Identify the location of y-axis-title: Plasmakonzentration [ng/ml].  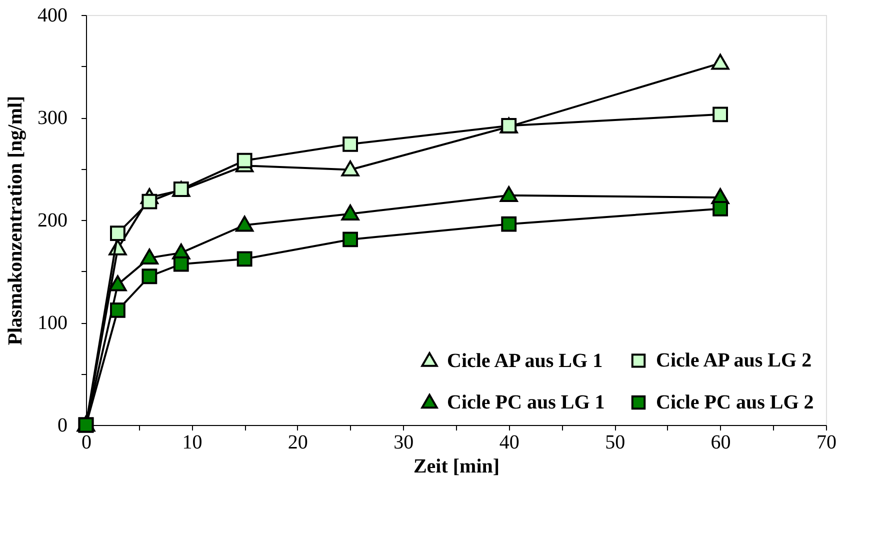
(15, 221).